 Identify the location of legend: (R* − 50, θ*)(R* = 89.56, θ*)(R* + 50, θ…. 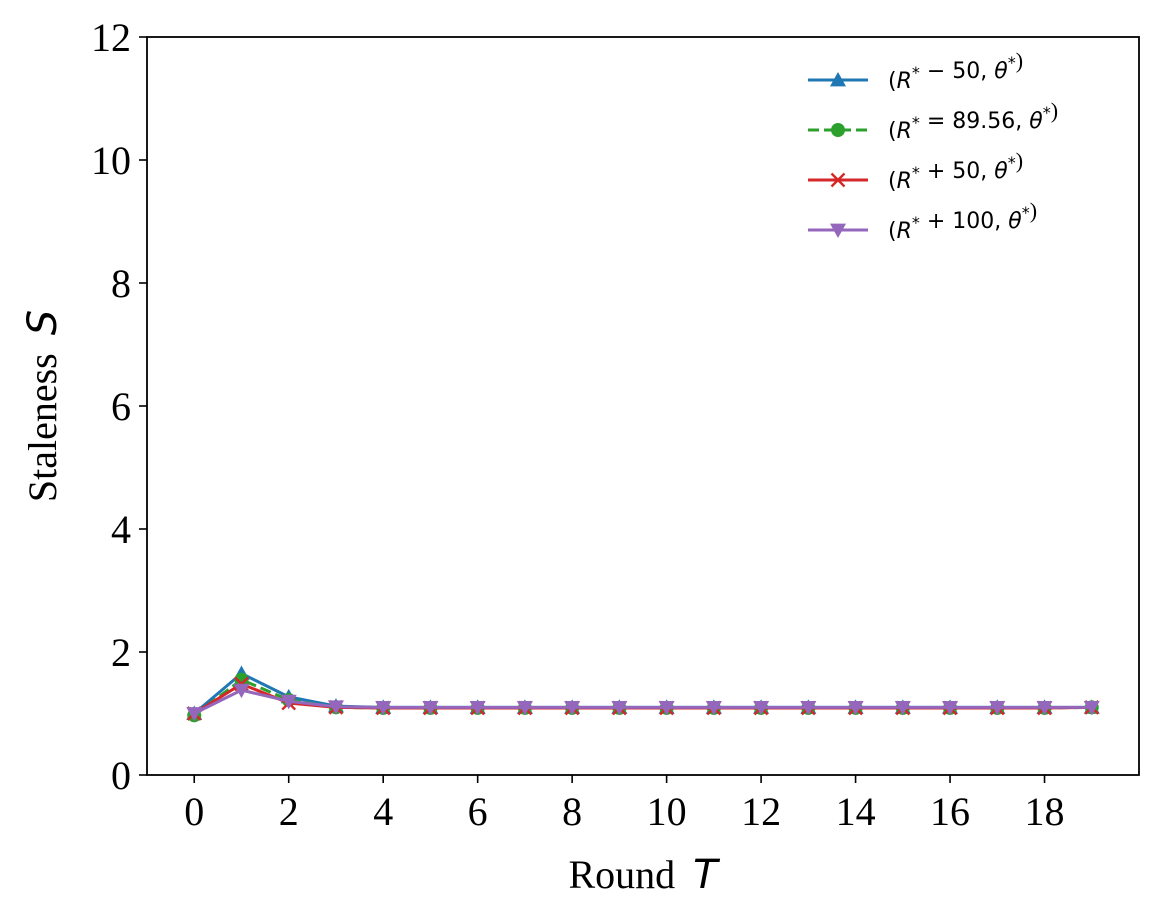
(933, 146).